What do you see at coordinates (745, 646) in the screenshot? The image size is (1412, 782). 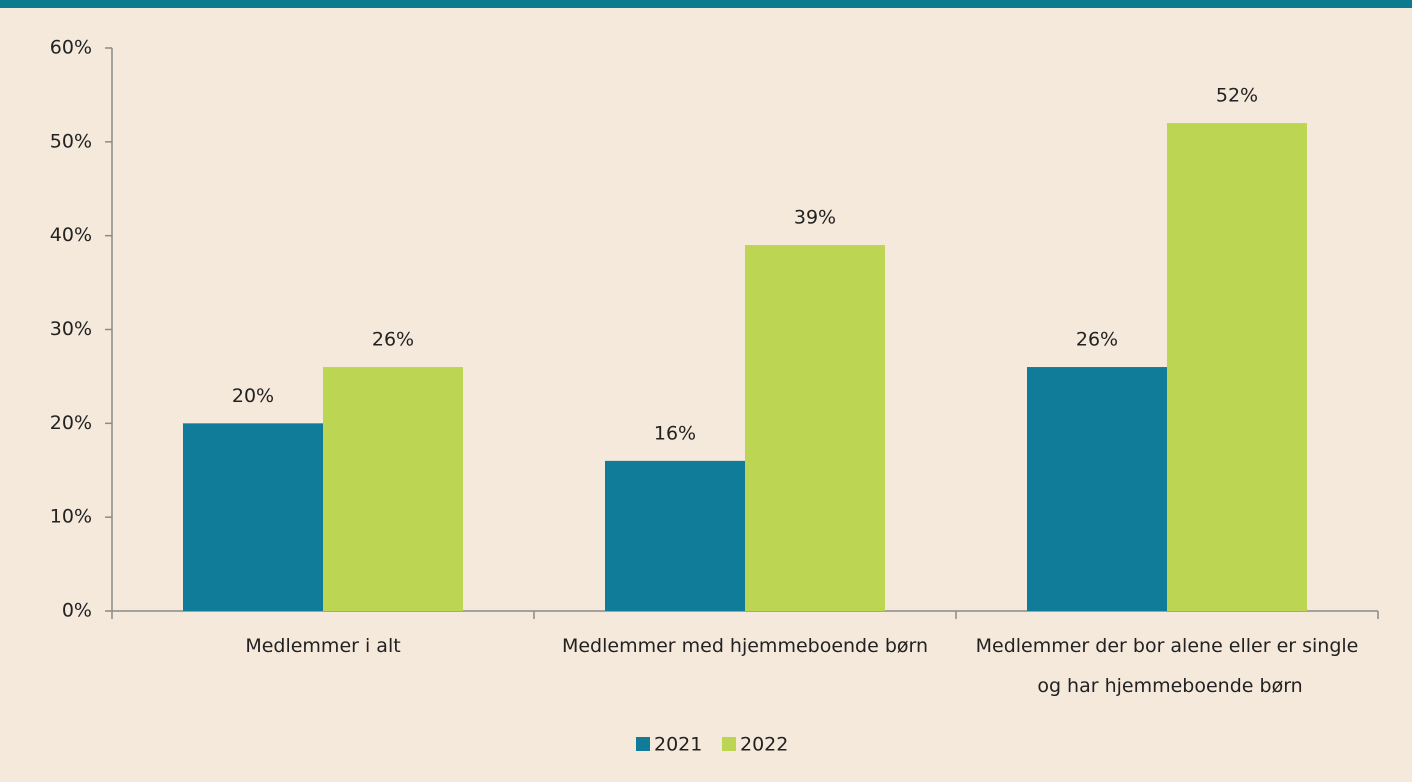 I see `x-tick-label: Medlemmer med hjemmeboende børn` at bounding box center [745, 646].